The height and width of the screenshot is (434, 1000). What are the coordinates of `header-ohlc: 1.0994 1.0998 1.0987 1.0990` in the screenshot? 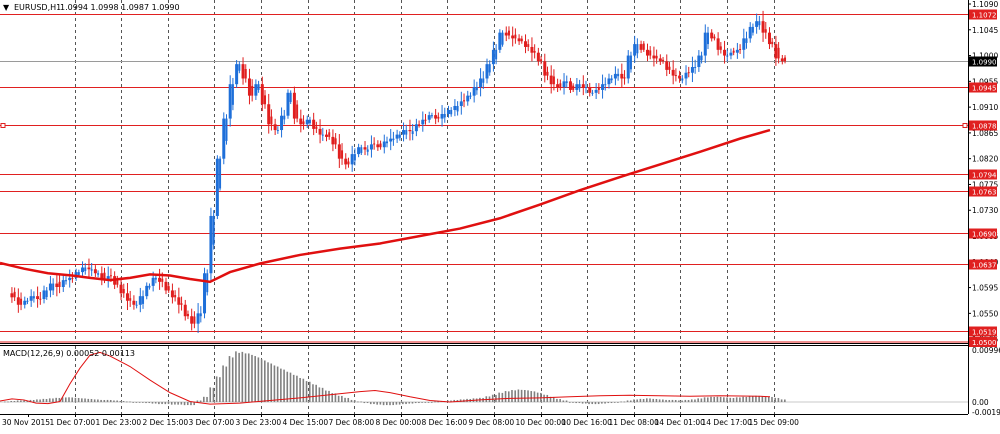 It's located at (120, 7).